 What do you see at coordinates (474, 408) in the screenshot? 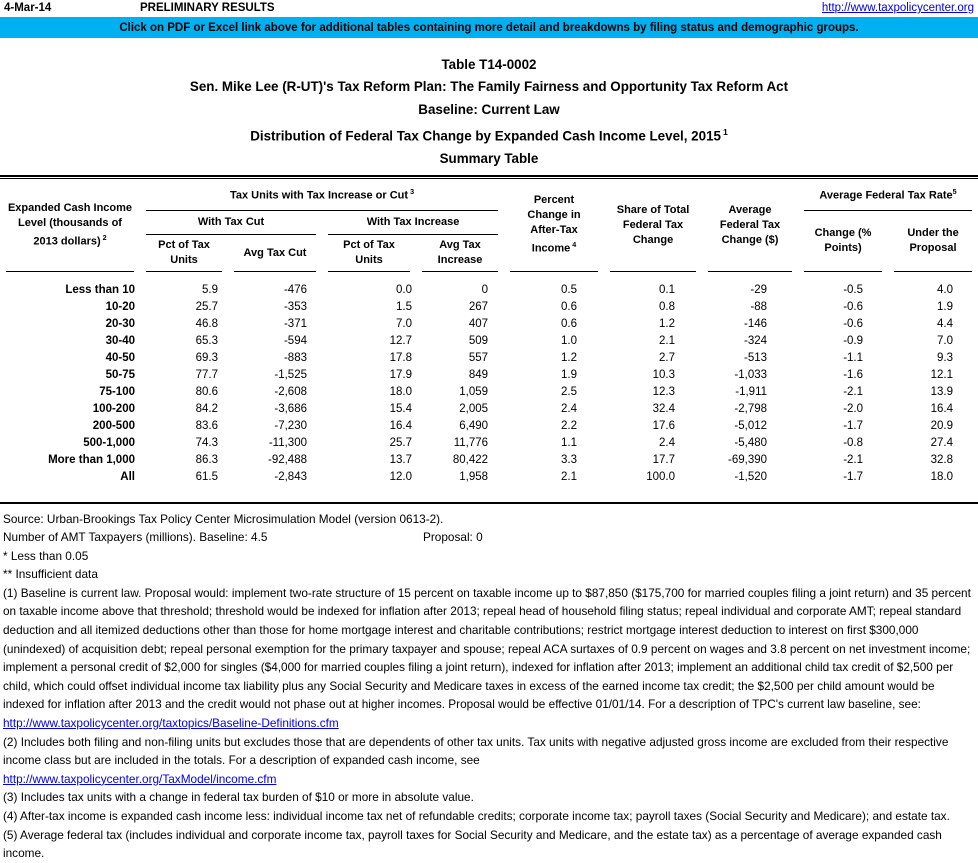
I see `value-cell: 2,005` at bounding box center [474, 408].